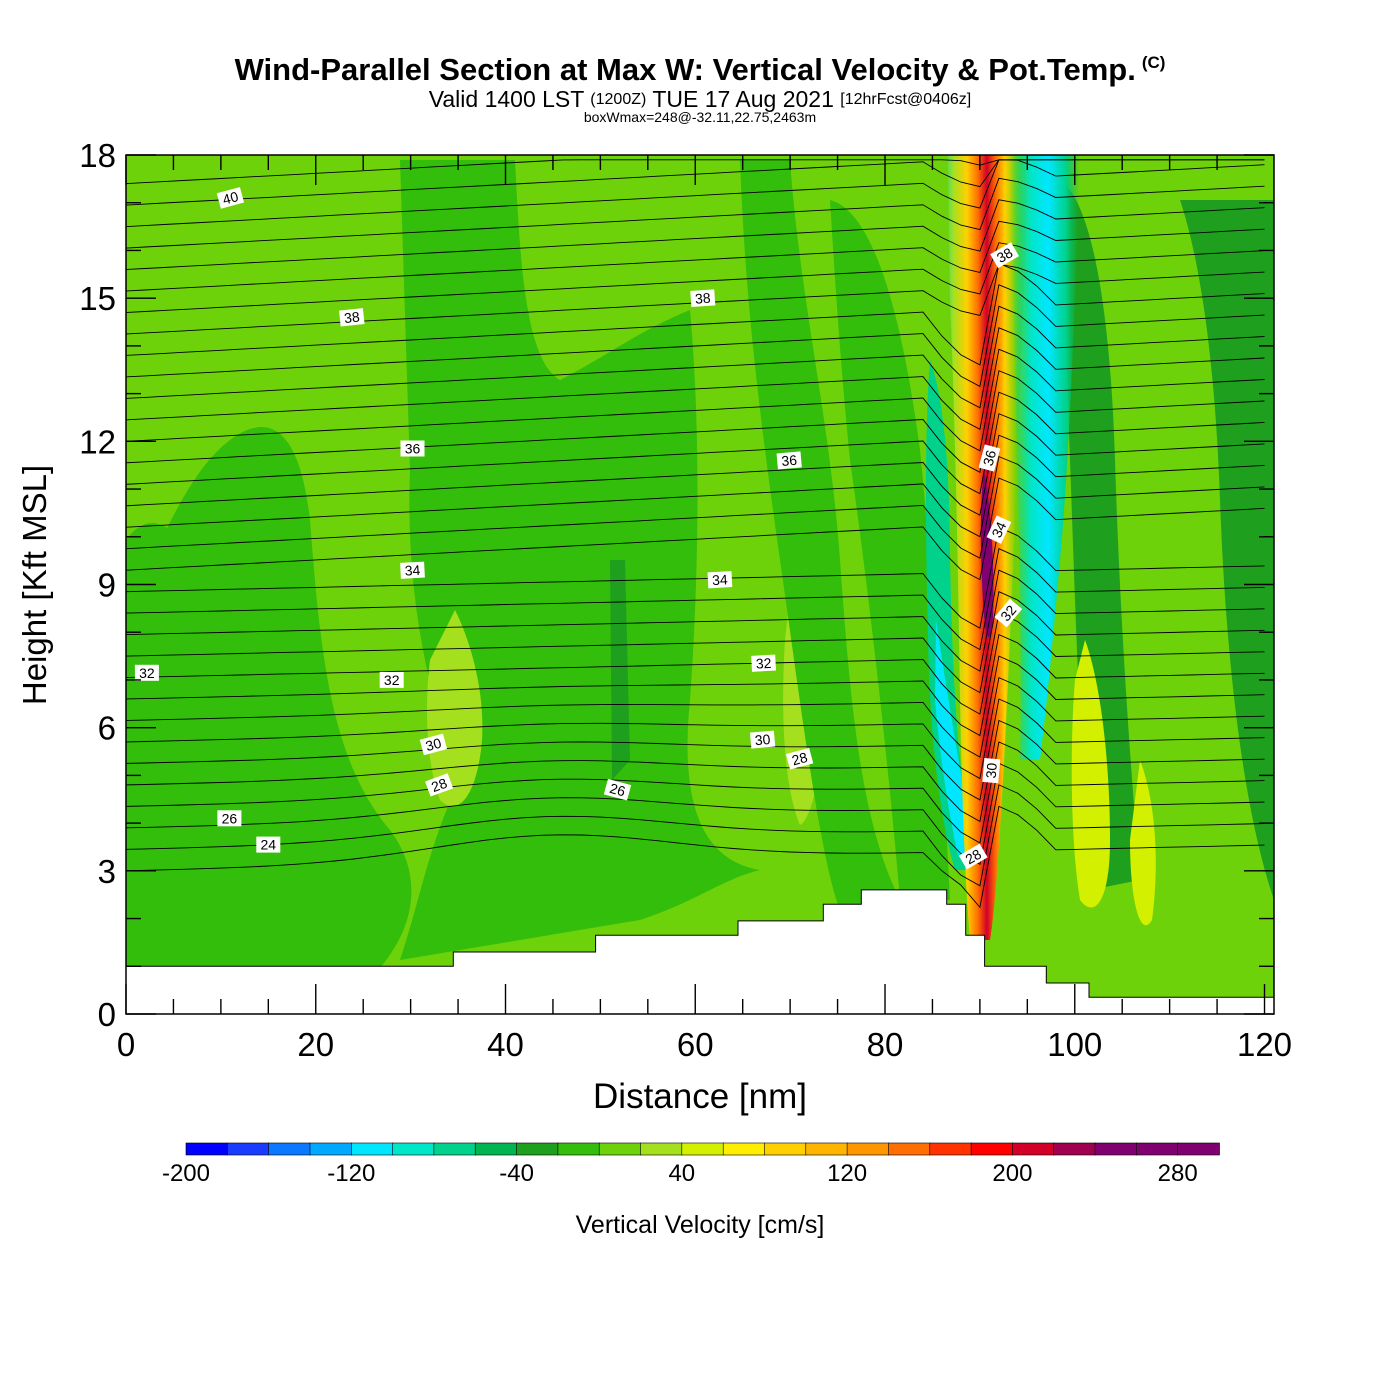 This screenshot has height=1400, width=1400. I want to click on colorbar-tick-label: 200, so click(1012, 1173).